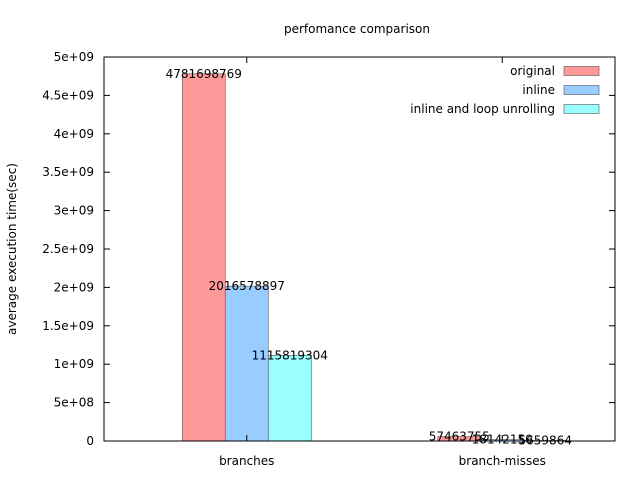 This screenshot has height=480, width=640. Describe the element at coordinates (545, 441) in the screenshot. I see `data-label: 5659864` at that location.